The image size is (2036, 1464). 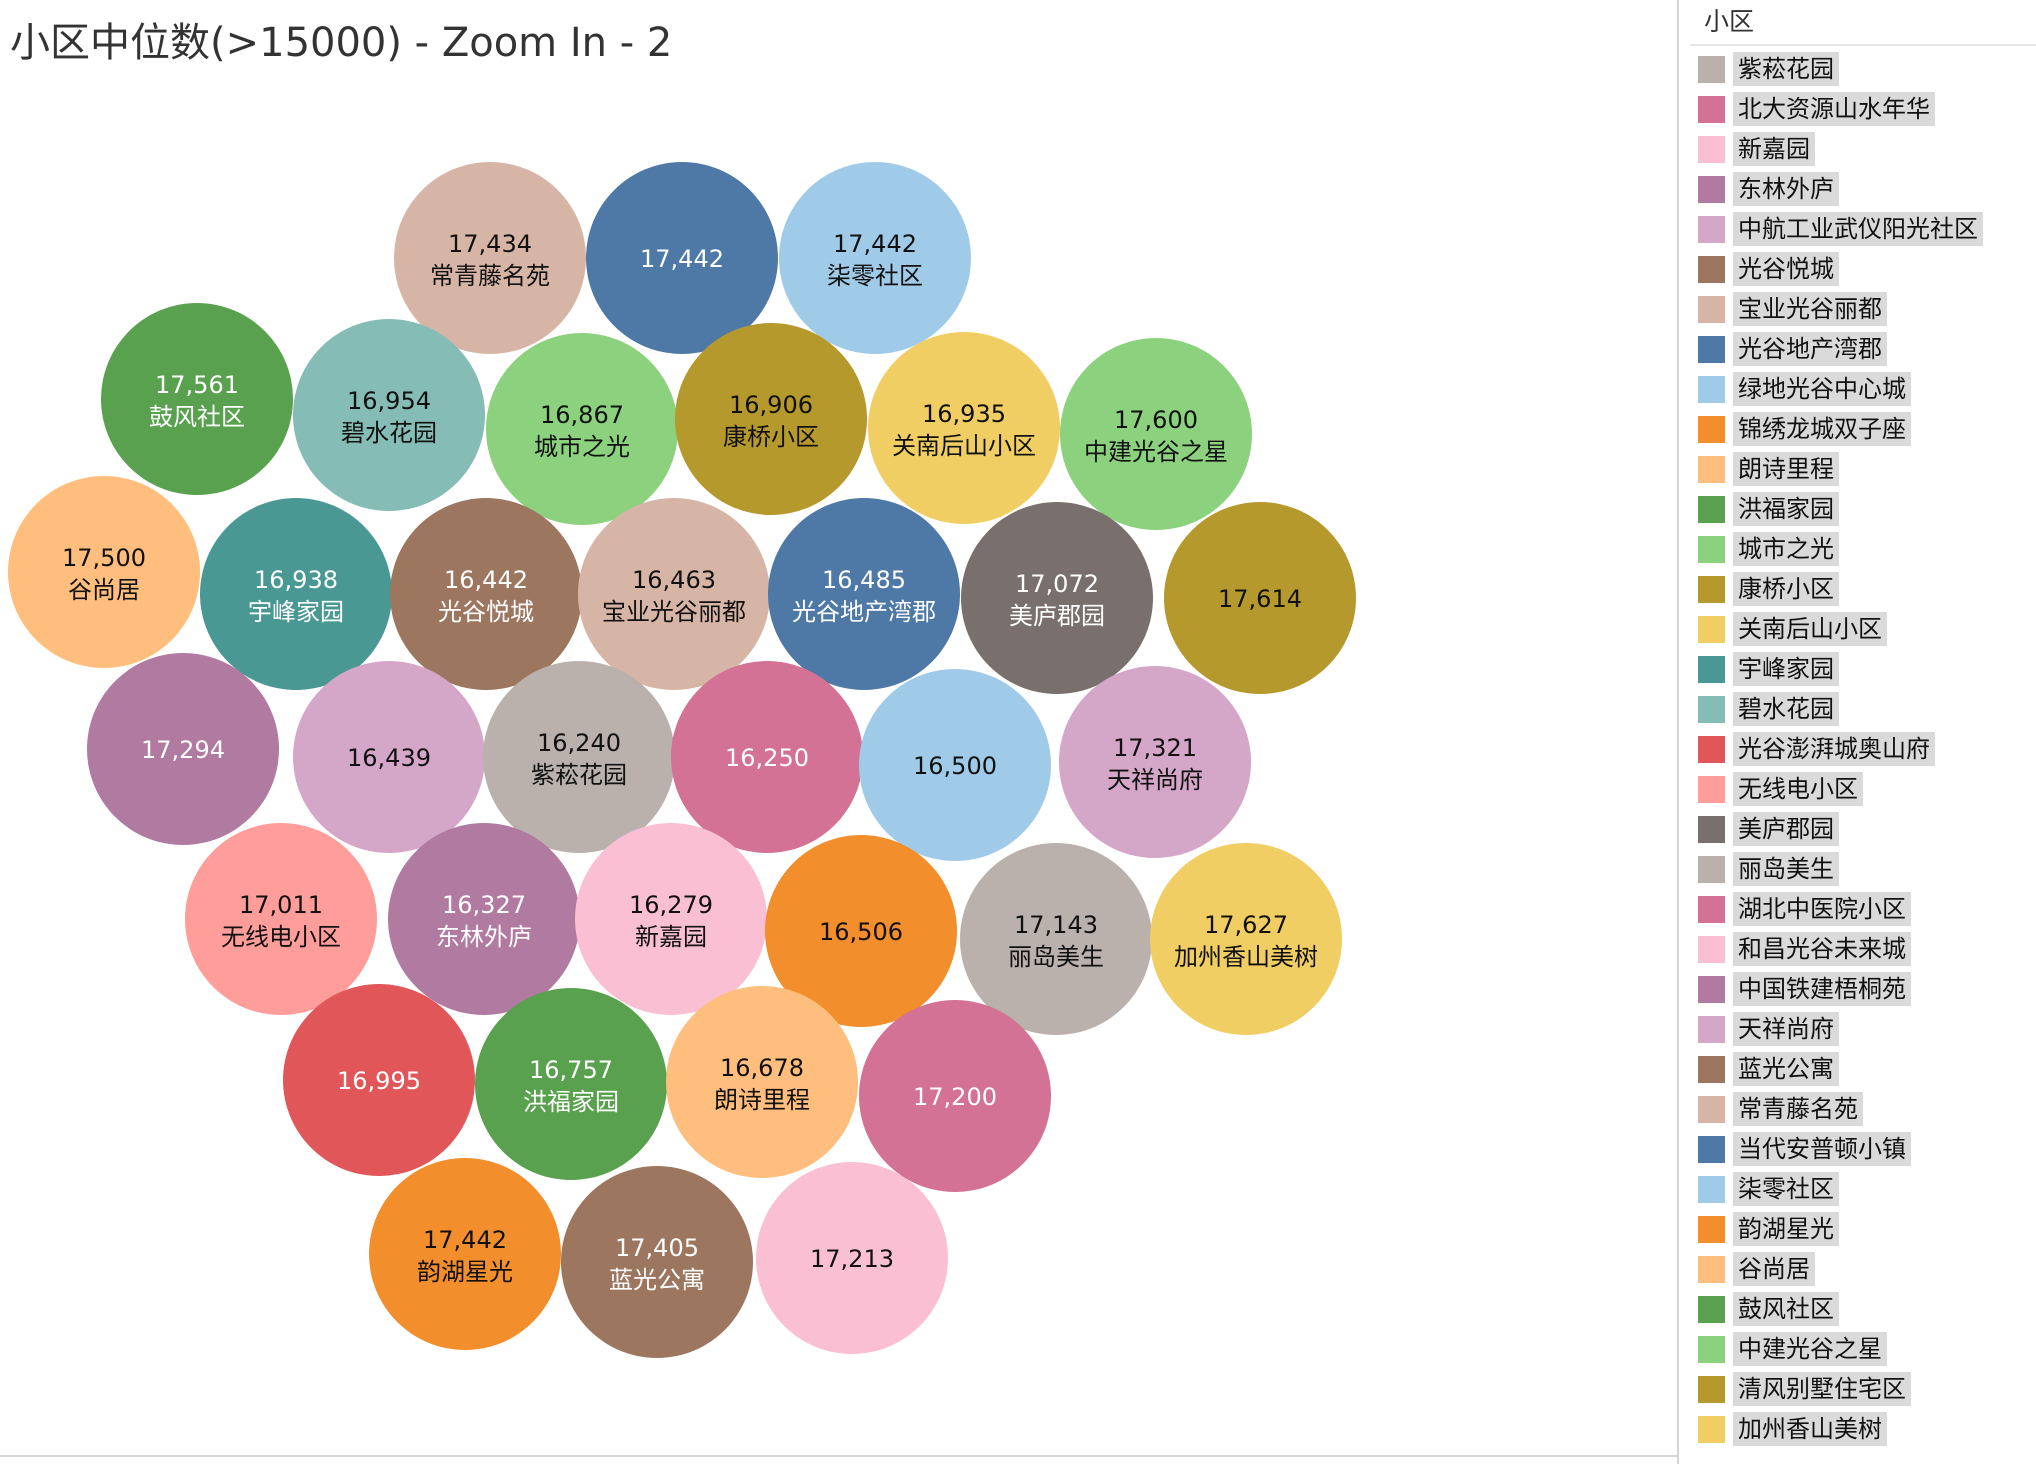 I want to click on bubble: 17,321 天祥尚府, so click(x=1155, y=762).